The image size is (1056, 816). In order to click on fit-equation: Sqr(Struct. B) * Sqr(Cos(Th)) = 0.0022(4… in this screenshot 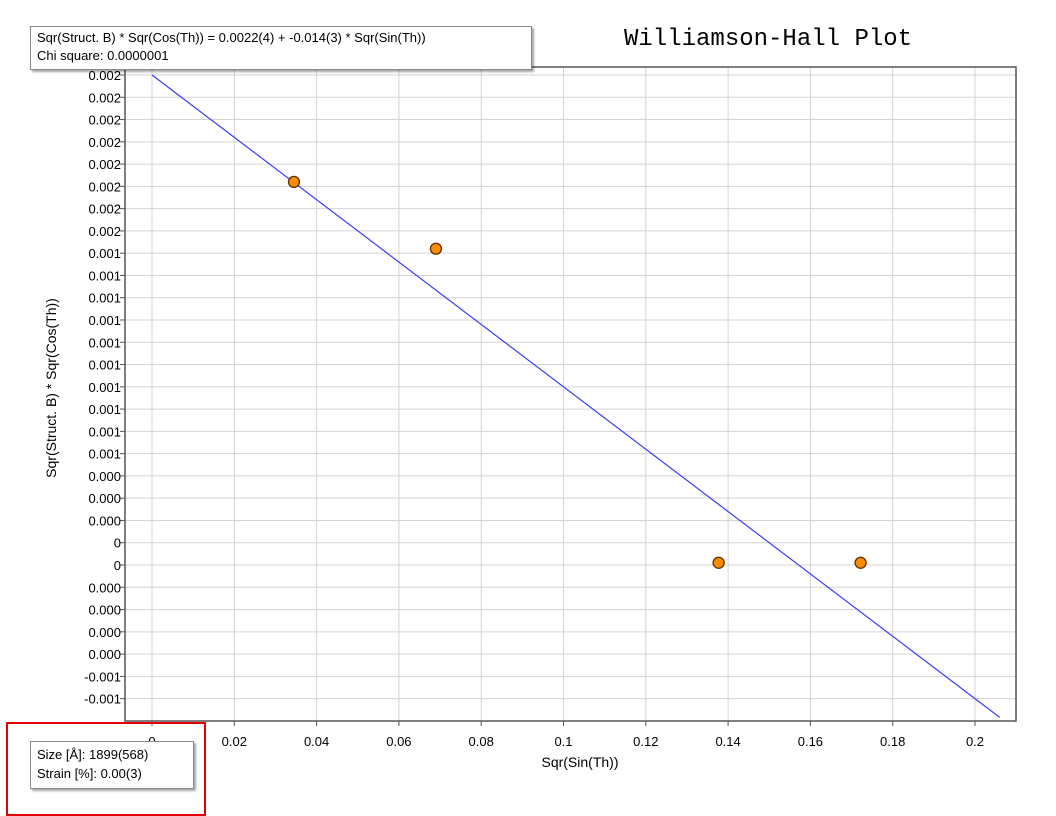, I will do `click(231, 37)`.